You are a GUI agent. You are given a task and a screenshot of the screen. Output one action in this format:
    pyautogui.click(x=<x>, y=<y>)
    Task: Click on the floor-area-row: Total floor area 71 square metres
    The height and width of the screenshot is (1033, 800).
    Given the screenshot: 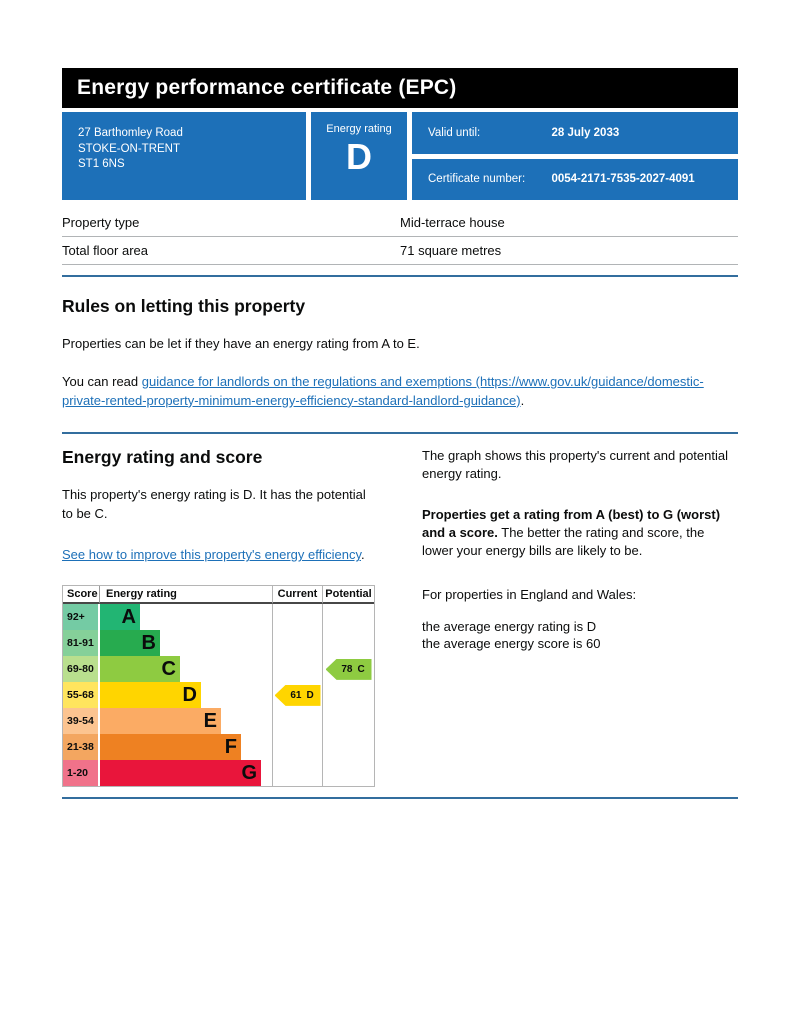 What is the action you would take?
    pyautogui.click(x=400, y=251)
    